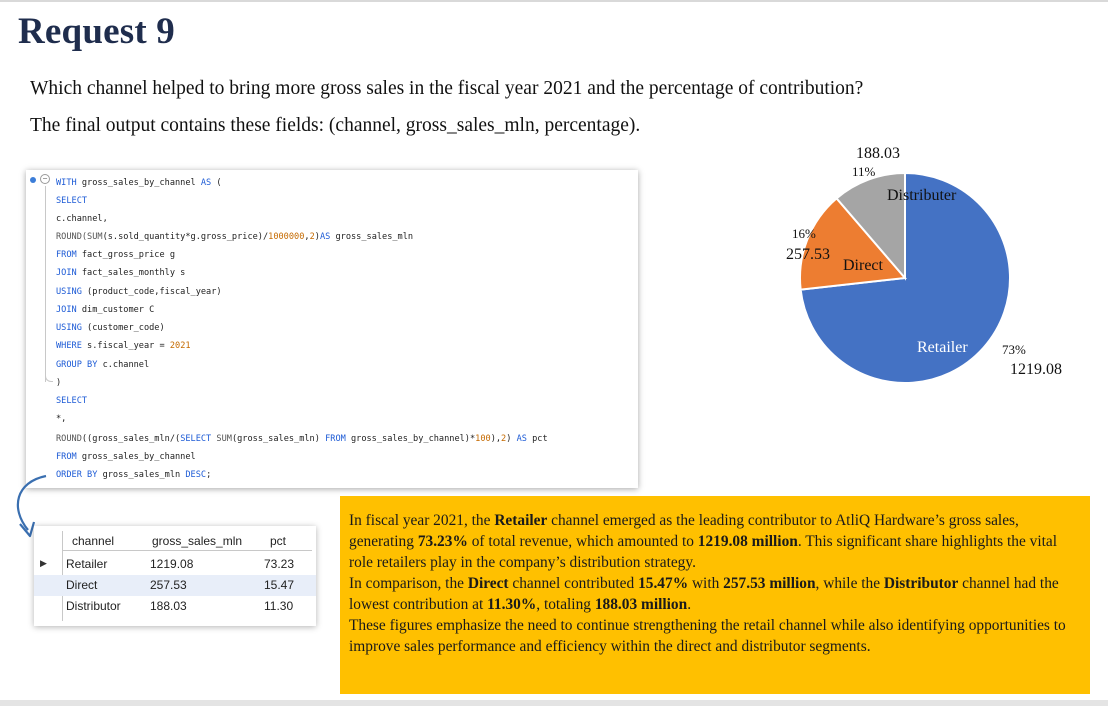 The image size is (1108, 706). Describe the element at coordinates (168, 606) in the screenshot. I see `cell-gross-sales-mln: 188.03` at that location.